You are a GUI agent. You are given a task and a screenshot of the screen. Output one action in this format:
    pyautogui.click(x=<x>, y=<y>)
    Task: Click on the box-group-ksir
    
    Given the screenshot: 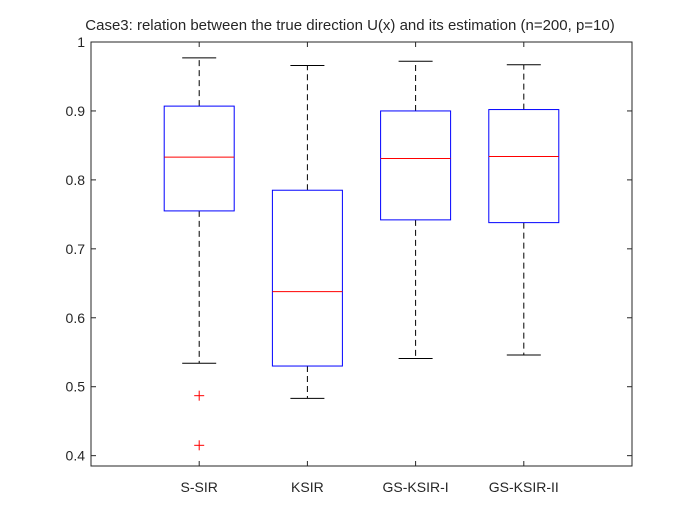 What is the action you would take?
    pyautogui.click(x=307, y=231)
    